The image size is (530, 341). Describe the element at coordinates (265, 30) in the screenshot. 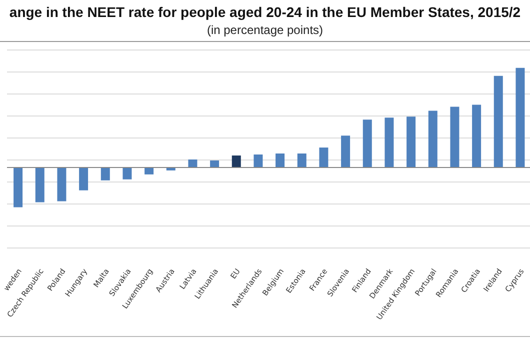

I see `chart-subtitle: (in percentage points)` at that location.